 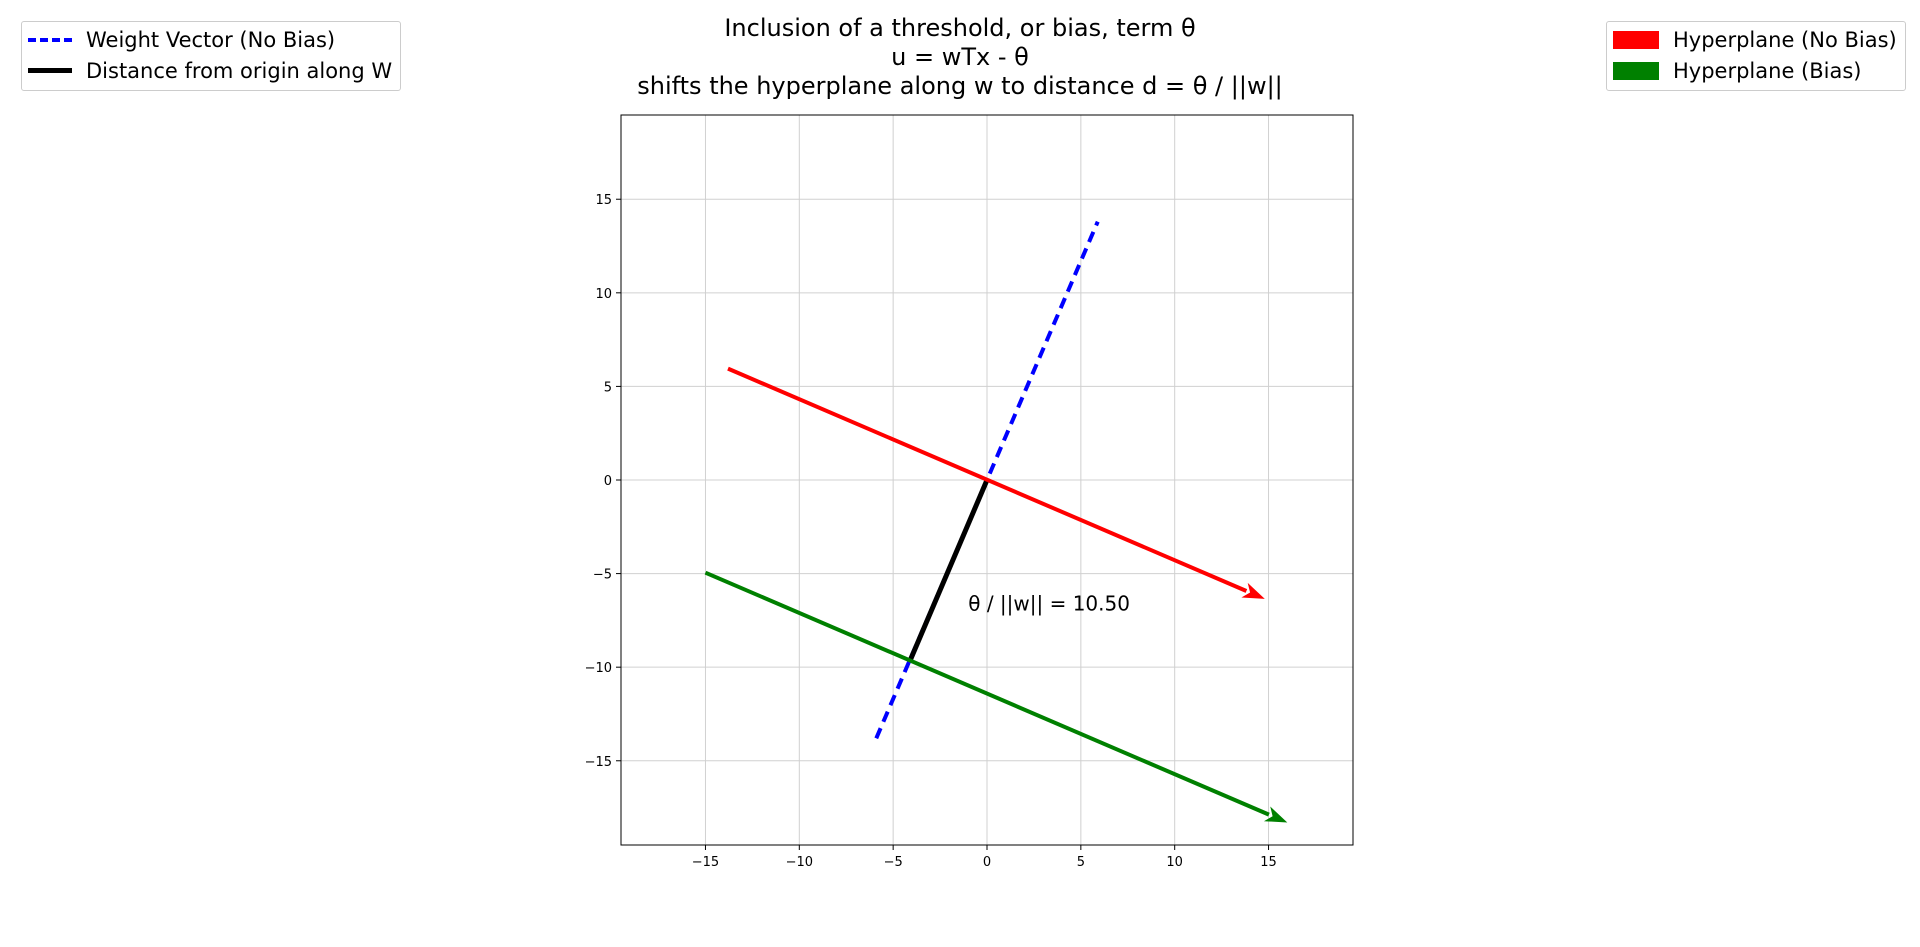 What do you see at coordinates (1785, 39) in the screenshot?
I see `legend-label-hyperplane-no-bias: Hyperplane (No Bias)` at bounding box center [1785, 39].